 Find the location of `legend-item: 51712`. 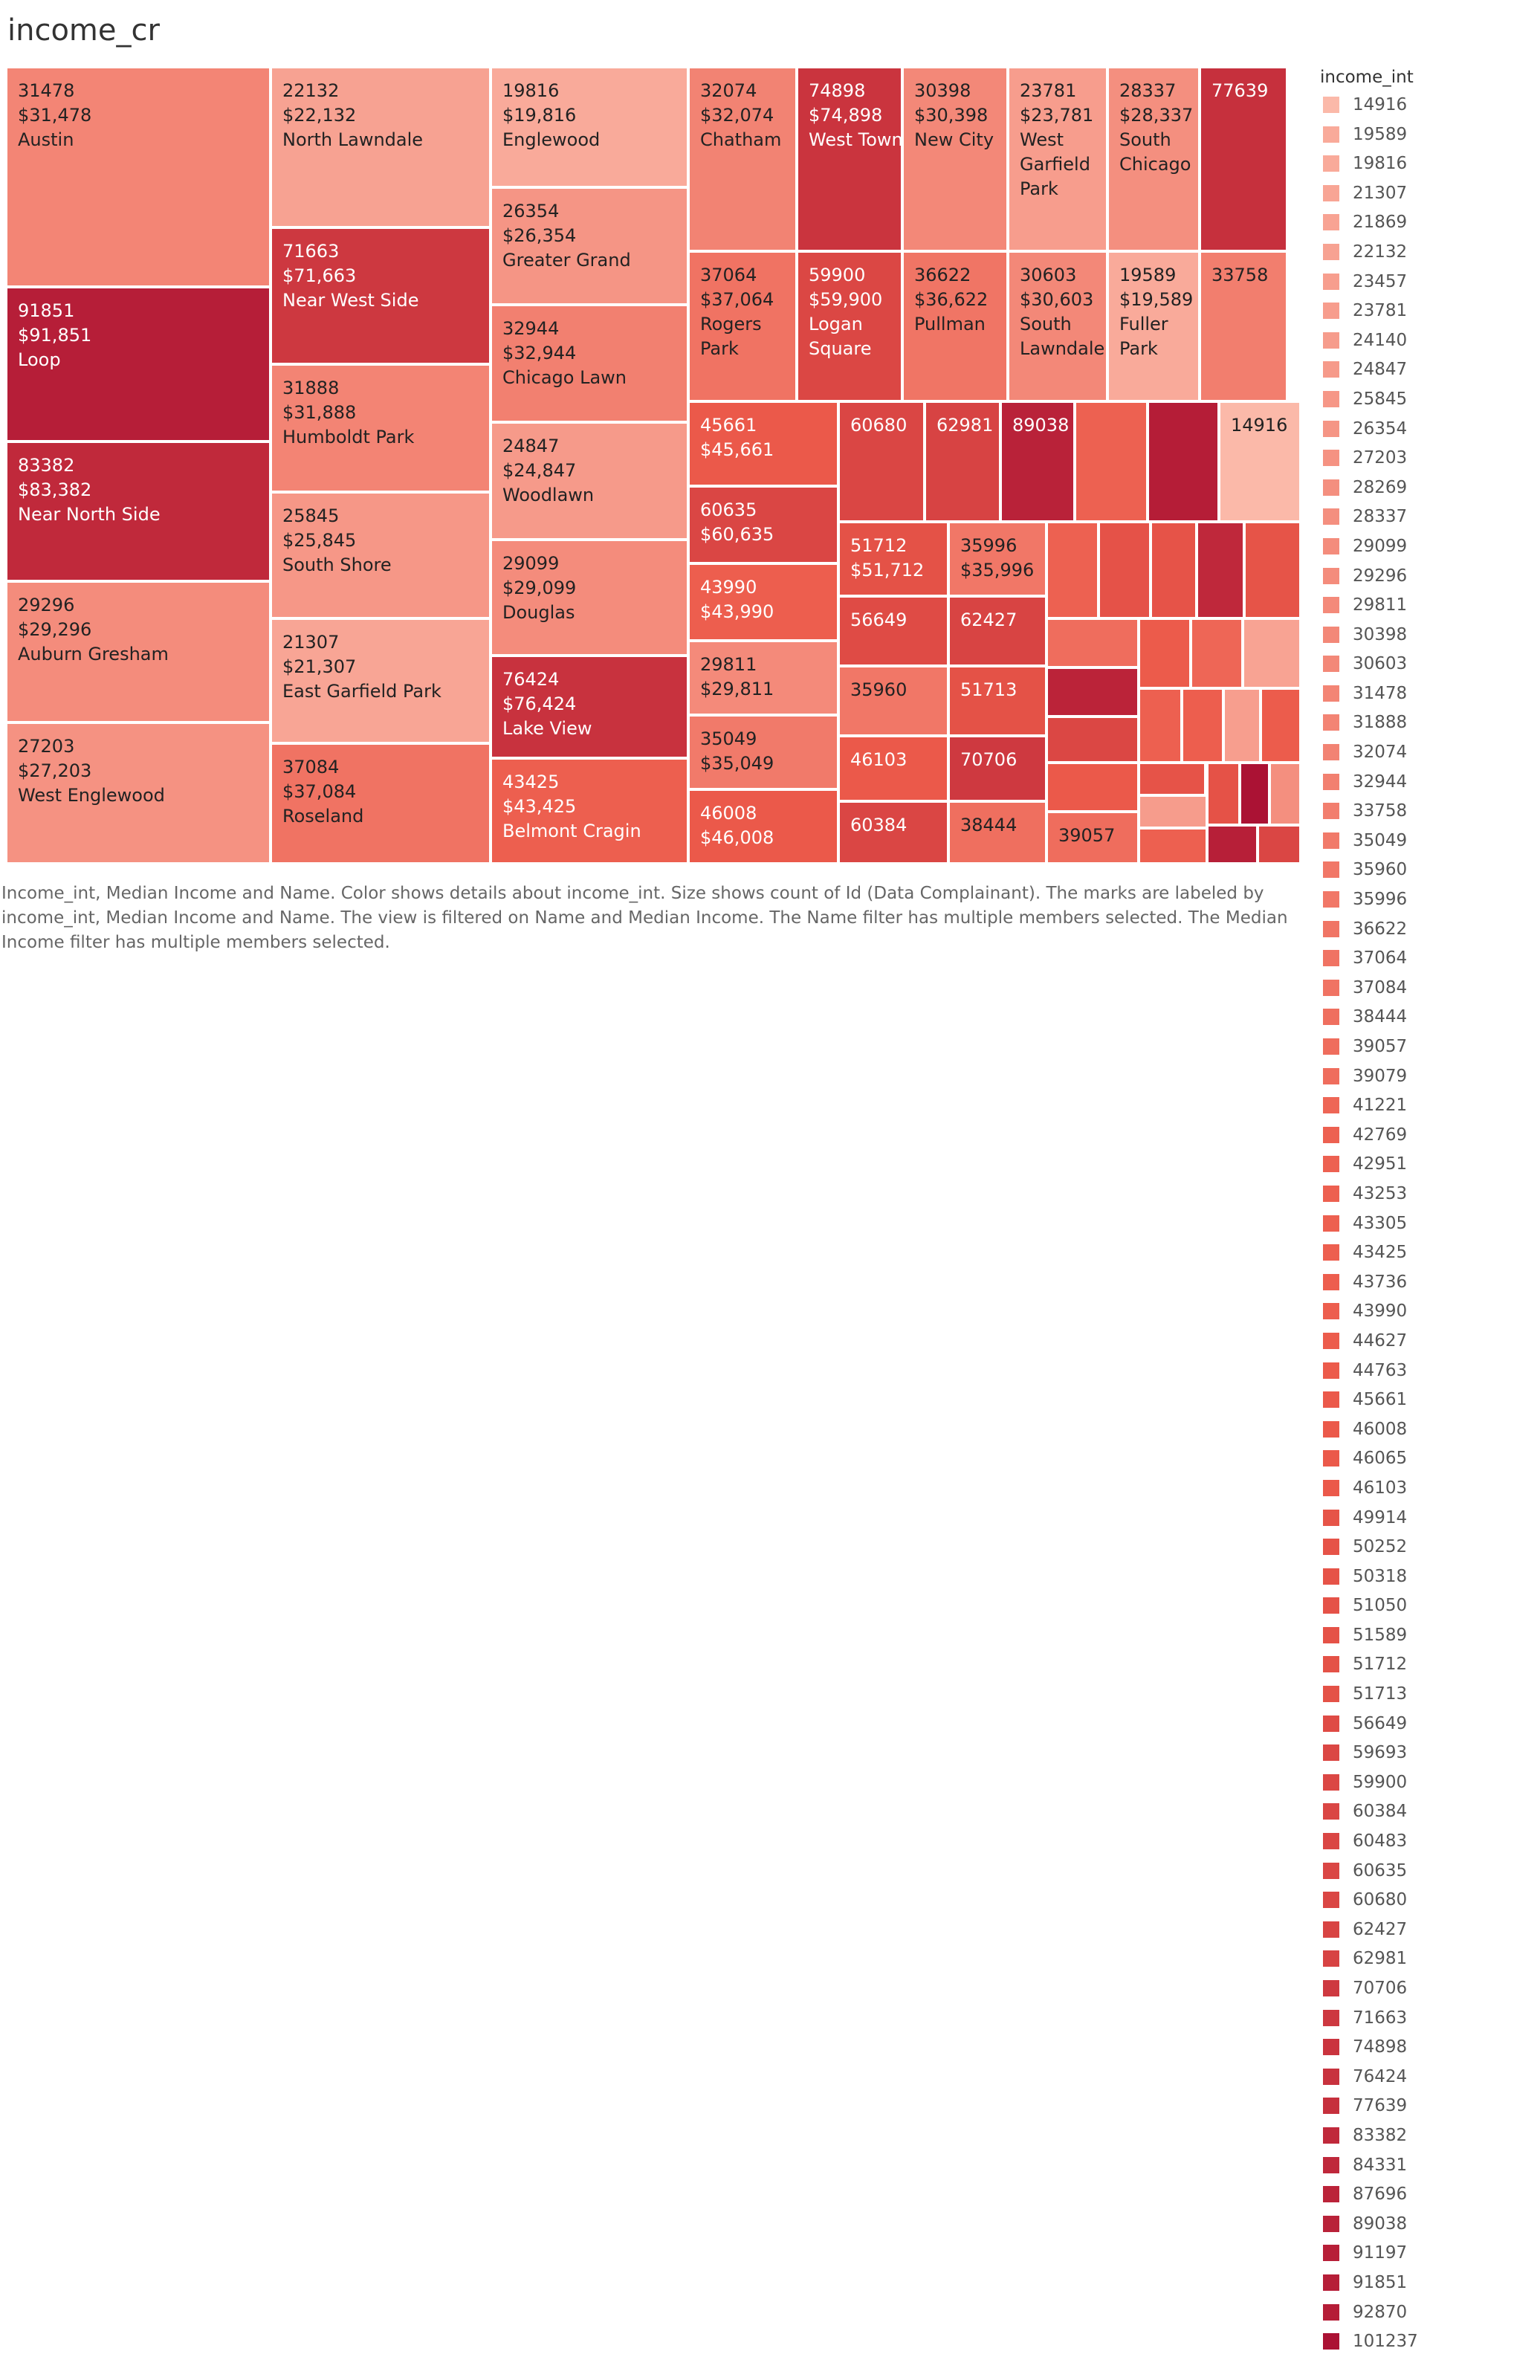

legend-item: 51712 is located at coordinates (1428, 1665).